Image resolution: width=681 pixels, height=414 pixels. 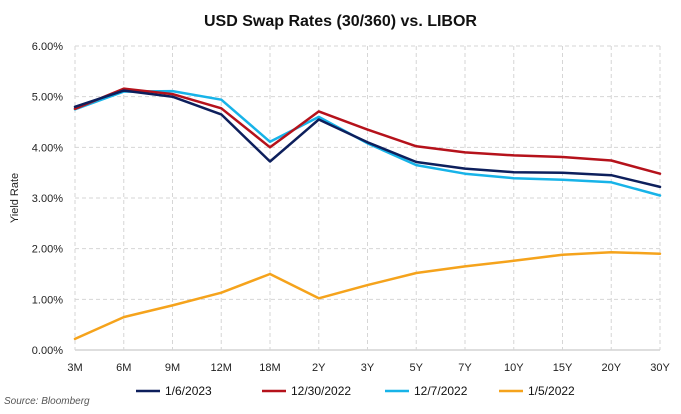 What do you see at coordinates (47, 401) in the screenshot?
I see `source-note: Source: Bloomberg` at bounding box center [47, 401].